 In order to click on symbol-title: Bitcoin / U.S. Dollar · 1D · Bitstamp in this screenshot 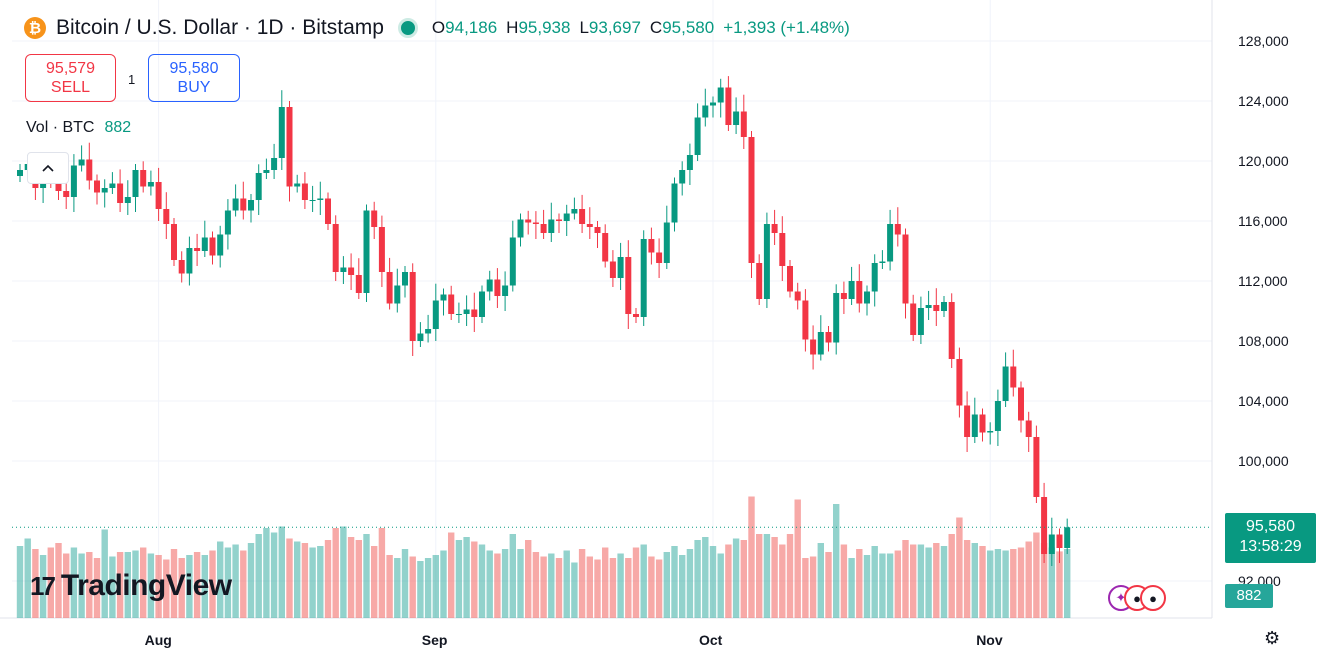, I will do `click(220, 27)`.